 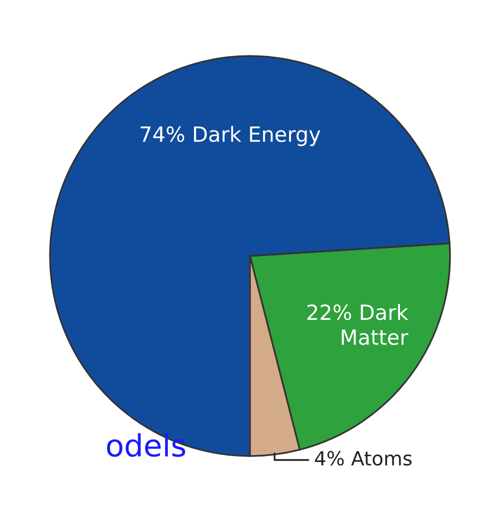 What do you see at coordinates (357, 325) in the screenshot?
I see `slice-label: 22% Dark Matter` at bounding box center [357, 325].